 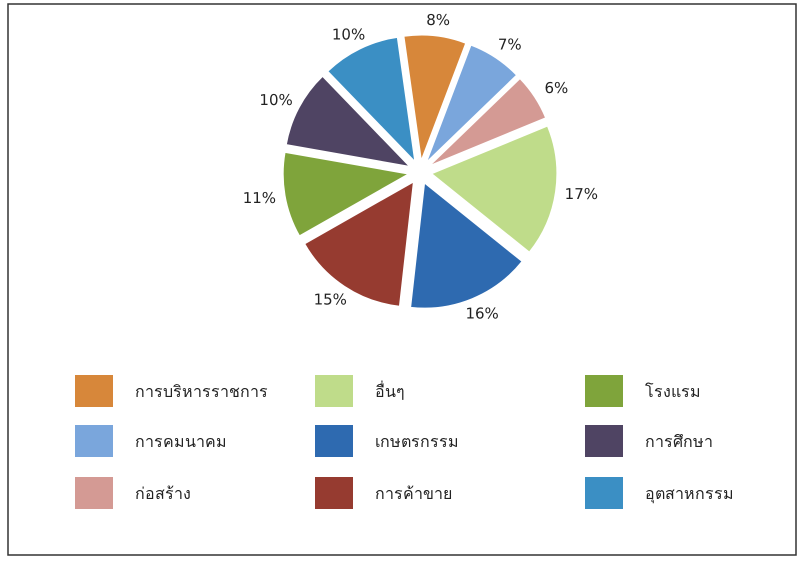 What do you see at coordinates (413, 493) in the screenshot?
I see `legend-label: การค้าขาย` at bounding box center [413, 493].